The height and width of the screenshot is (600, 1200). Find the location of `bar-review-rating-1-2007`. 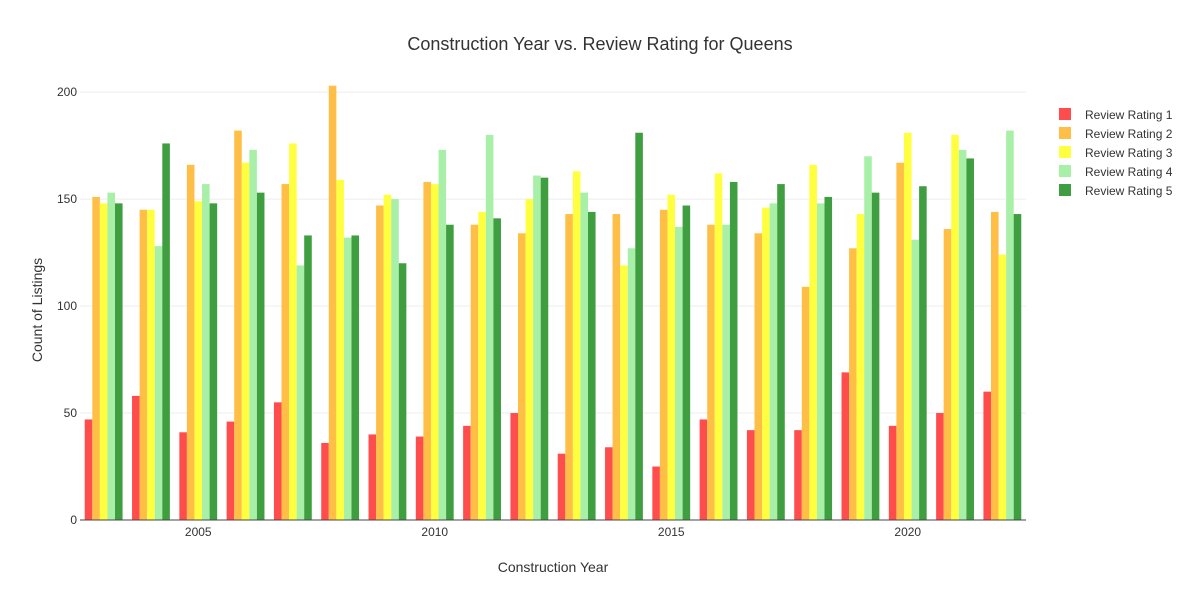

bar-review-rating-1-2007 is located at coordinates (277, 461).